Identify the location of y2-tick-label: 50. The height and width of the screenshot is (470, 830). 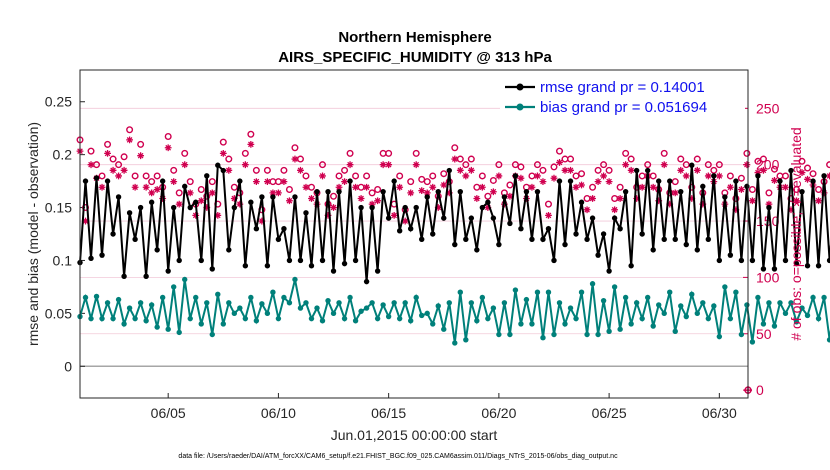
(764, 334).